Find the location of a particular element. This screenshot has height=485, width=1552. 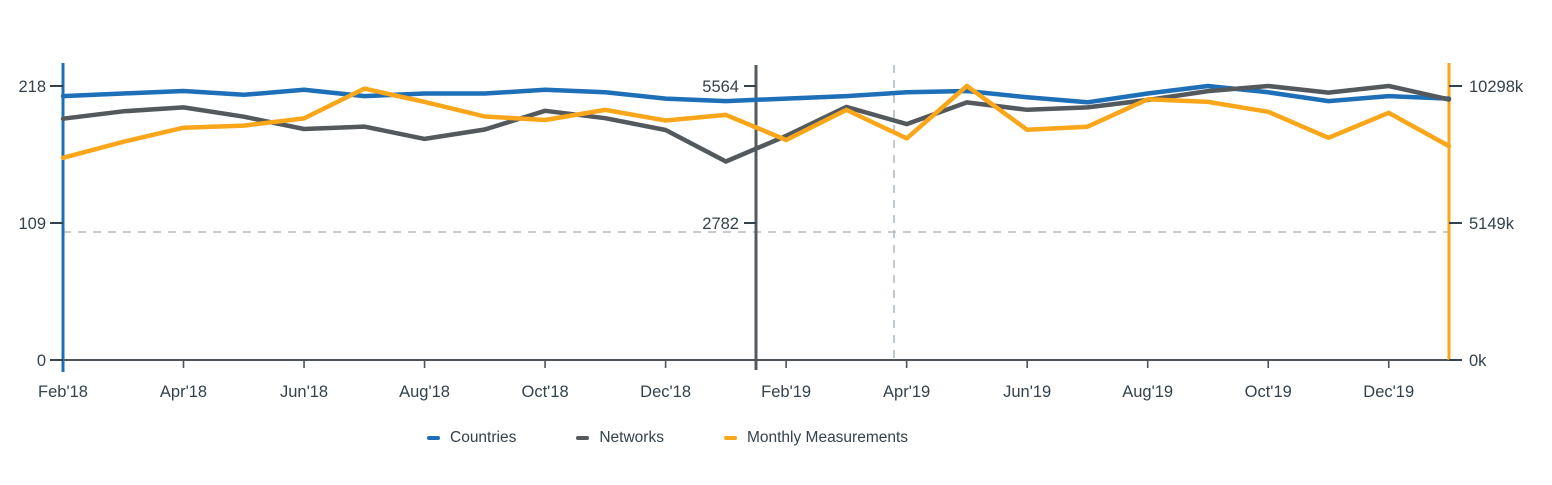

middle-y-tick-label: 2782 is located at coordinates (720, 224).